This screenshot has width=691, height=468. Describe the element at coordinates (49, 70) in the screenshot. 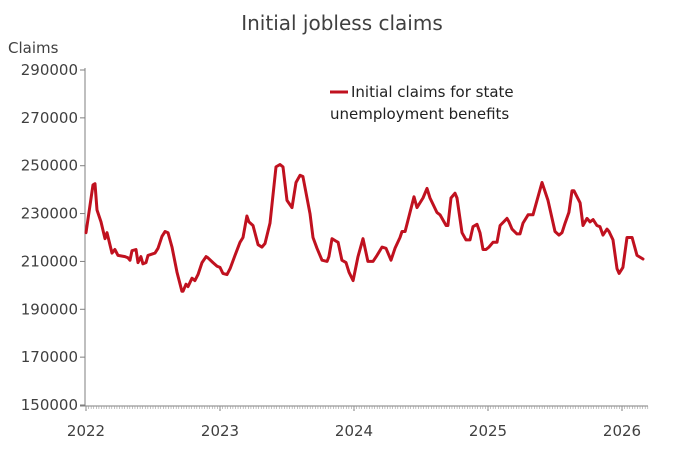

I see `y-tick-label: 290000` at that location.